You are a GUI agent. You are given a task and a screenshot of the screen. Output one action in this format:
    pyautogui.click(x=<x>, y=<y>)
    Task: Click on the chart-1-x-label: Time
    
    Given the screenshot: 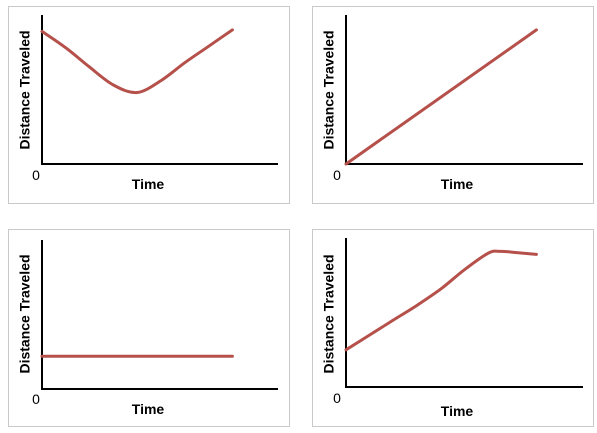 What is the action you would take?
    pyautogui.click(x=148, y=184)
    